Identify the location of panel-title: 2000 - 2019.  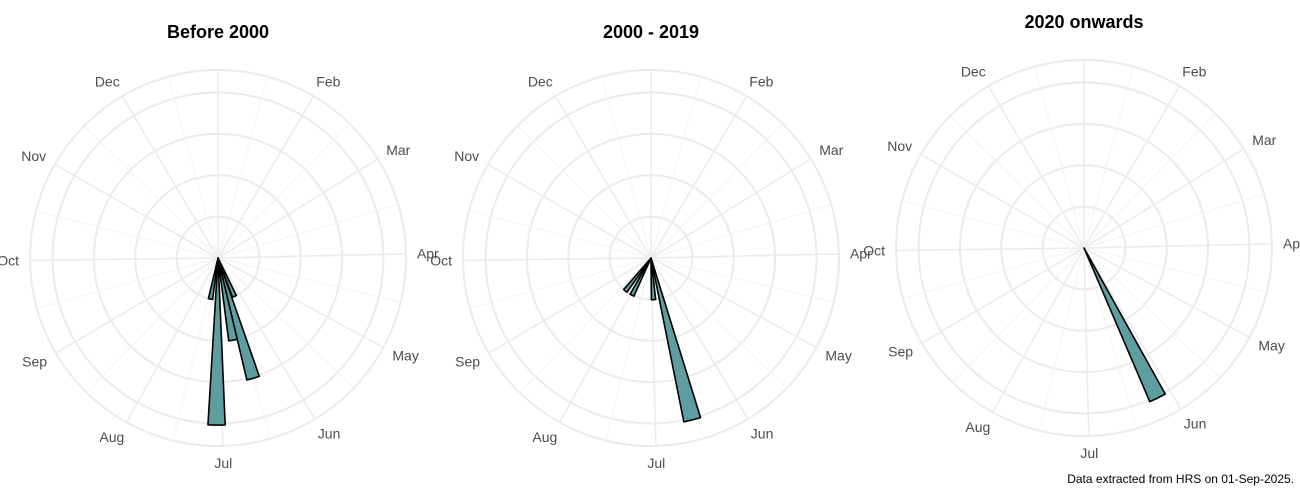
(651, 32).